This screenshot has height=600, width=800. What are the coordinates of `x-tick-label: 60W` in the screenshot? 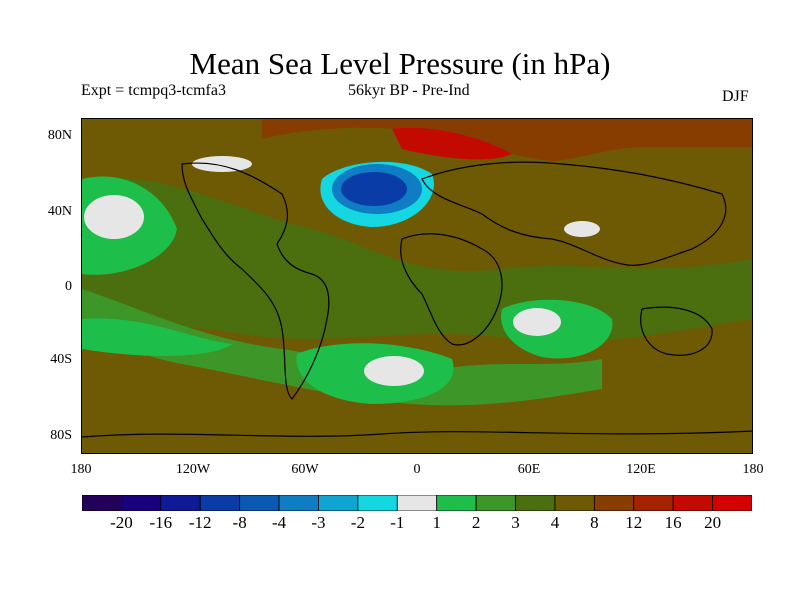 It's located at (305, 469).